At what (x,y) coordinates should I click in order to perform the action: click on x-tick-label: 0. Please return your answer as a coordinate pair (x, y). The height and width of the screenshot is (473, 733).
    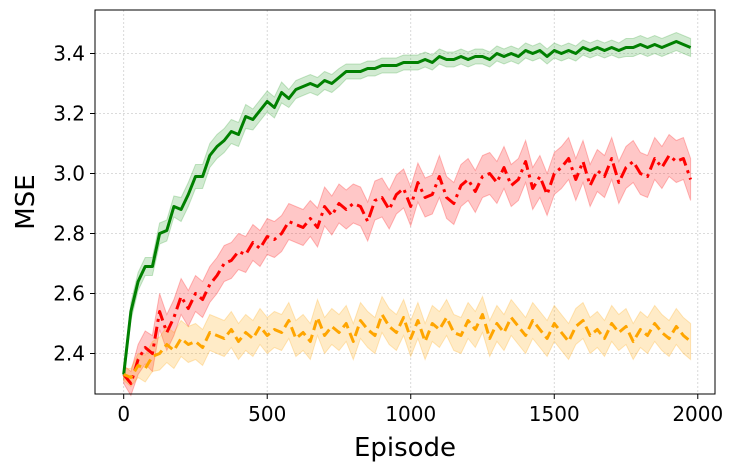
    Looking at the image, I should click on (123, 414).